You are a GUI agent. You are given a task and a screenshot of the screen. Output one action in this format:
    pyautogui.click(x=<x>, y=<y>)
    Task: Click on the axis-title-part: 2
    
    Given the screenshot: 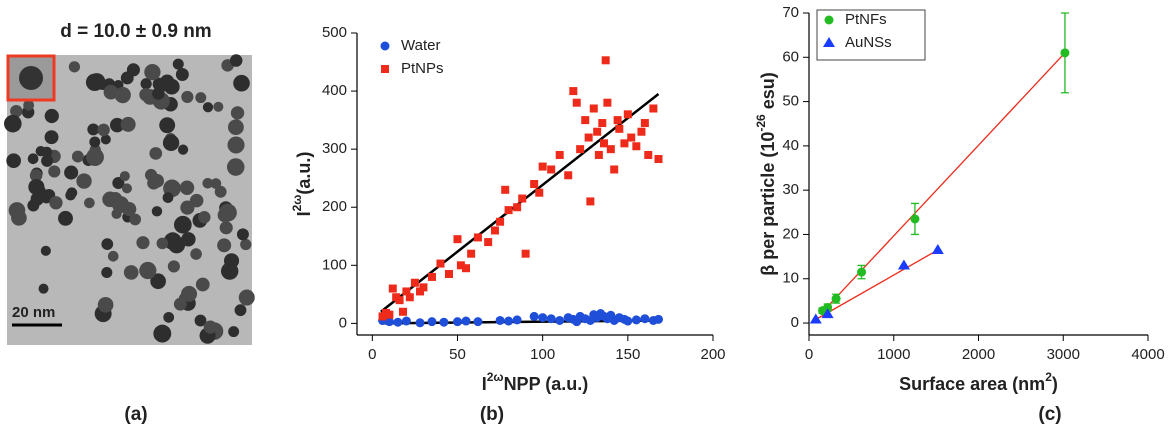 What is the action you would take?
    pyautogui.click(x=1048, y=377)
    